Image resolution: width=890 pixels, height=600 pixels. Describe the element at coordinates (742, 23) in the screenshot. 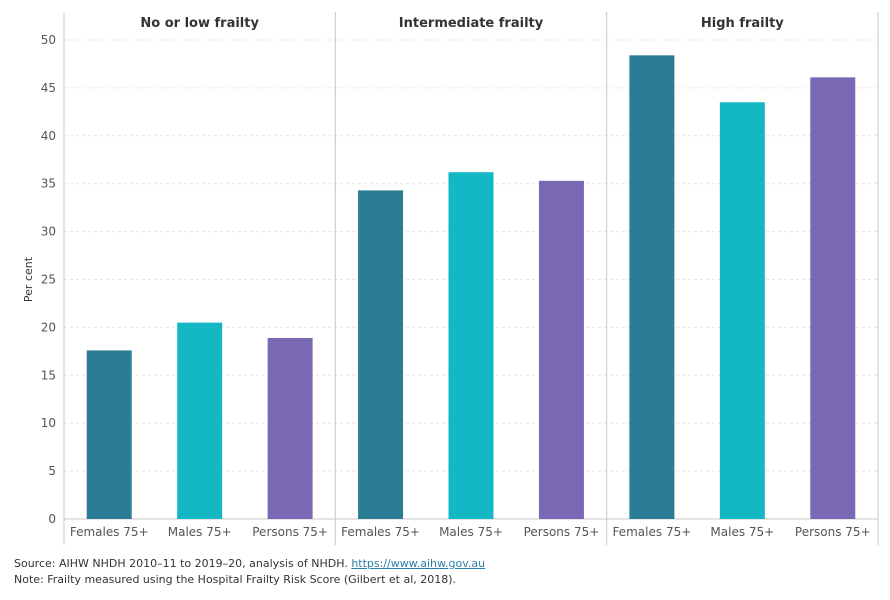

I see `panel-title: High frailty` at that location.